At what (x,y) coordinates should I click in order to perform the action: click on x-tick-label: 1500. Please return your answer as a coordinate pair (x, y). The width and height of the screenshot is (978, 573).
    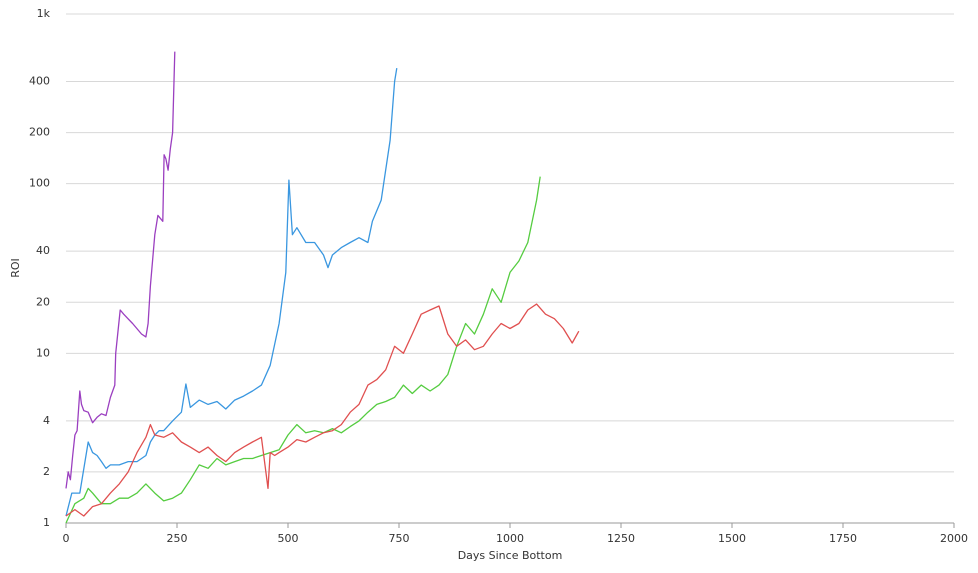
    Looking at the image, I should click on (732, 538).